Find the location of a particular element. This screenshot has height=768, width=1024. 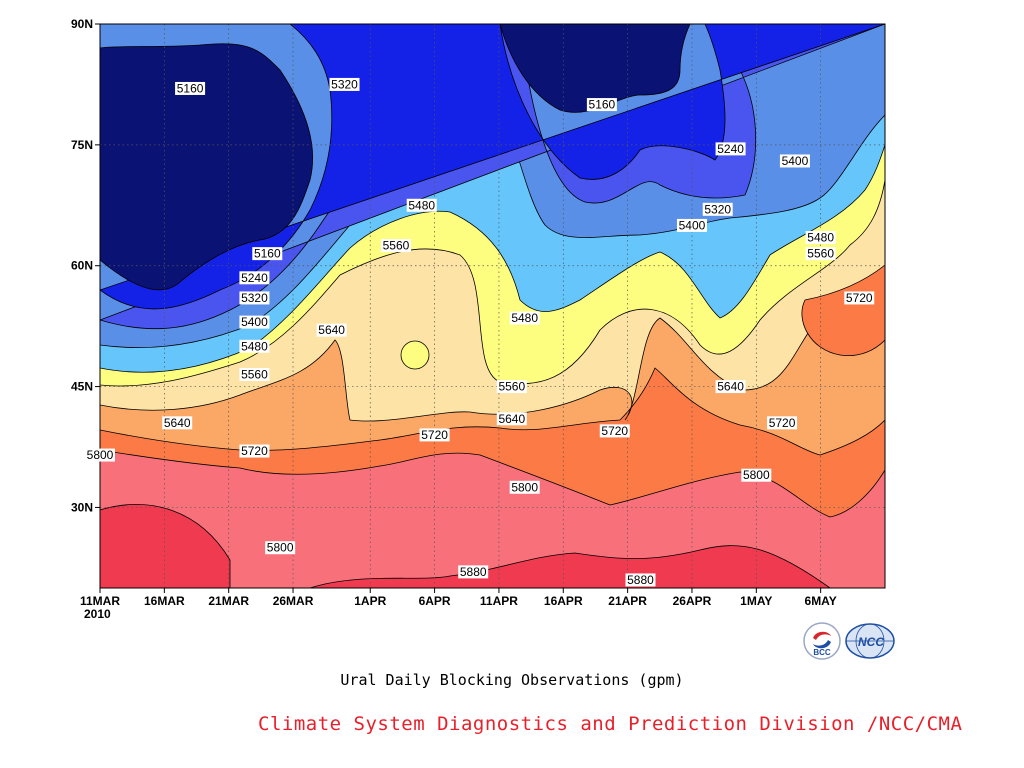

contour-label-text: 5880 is located at coordinates (473, 572).